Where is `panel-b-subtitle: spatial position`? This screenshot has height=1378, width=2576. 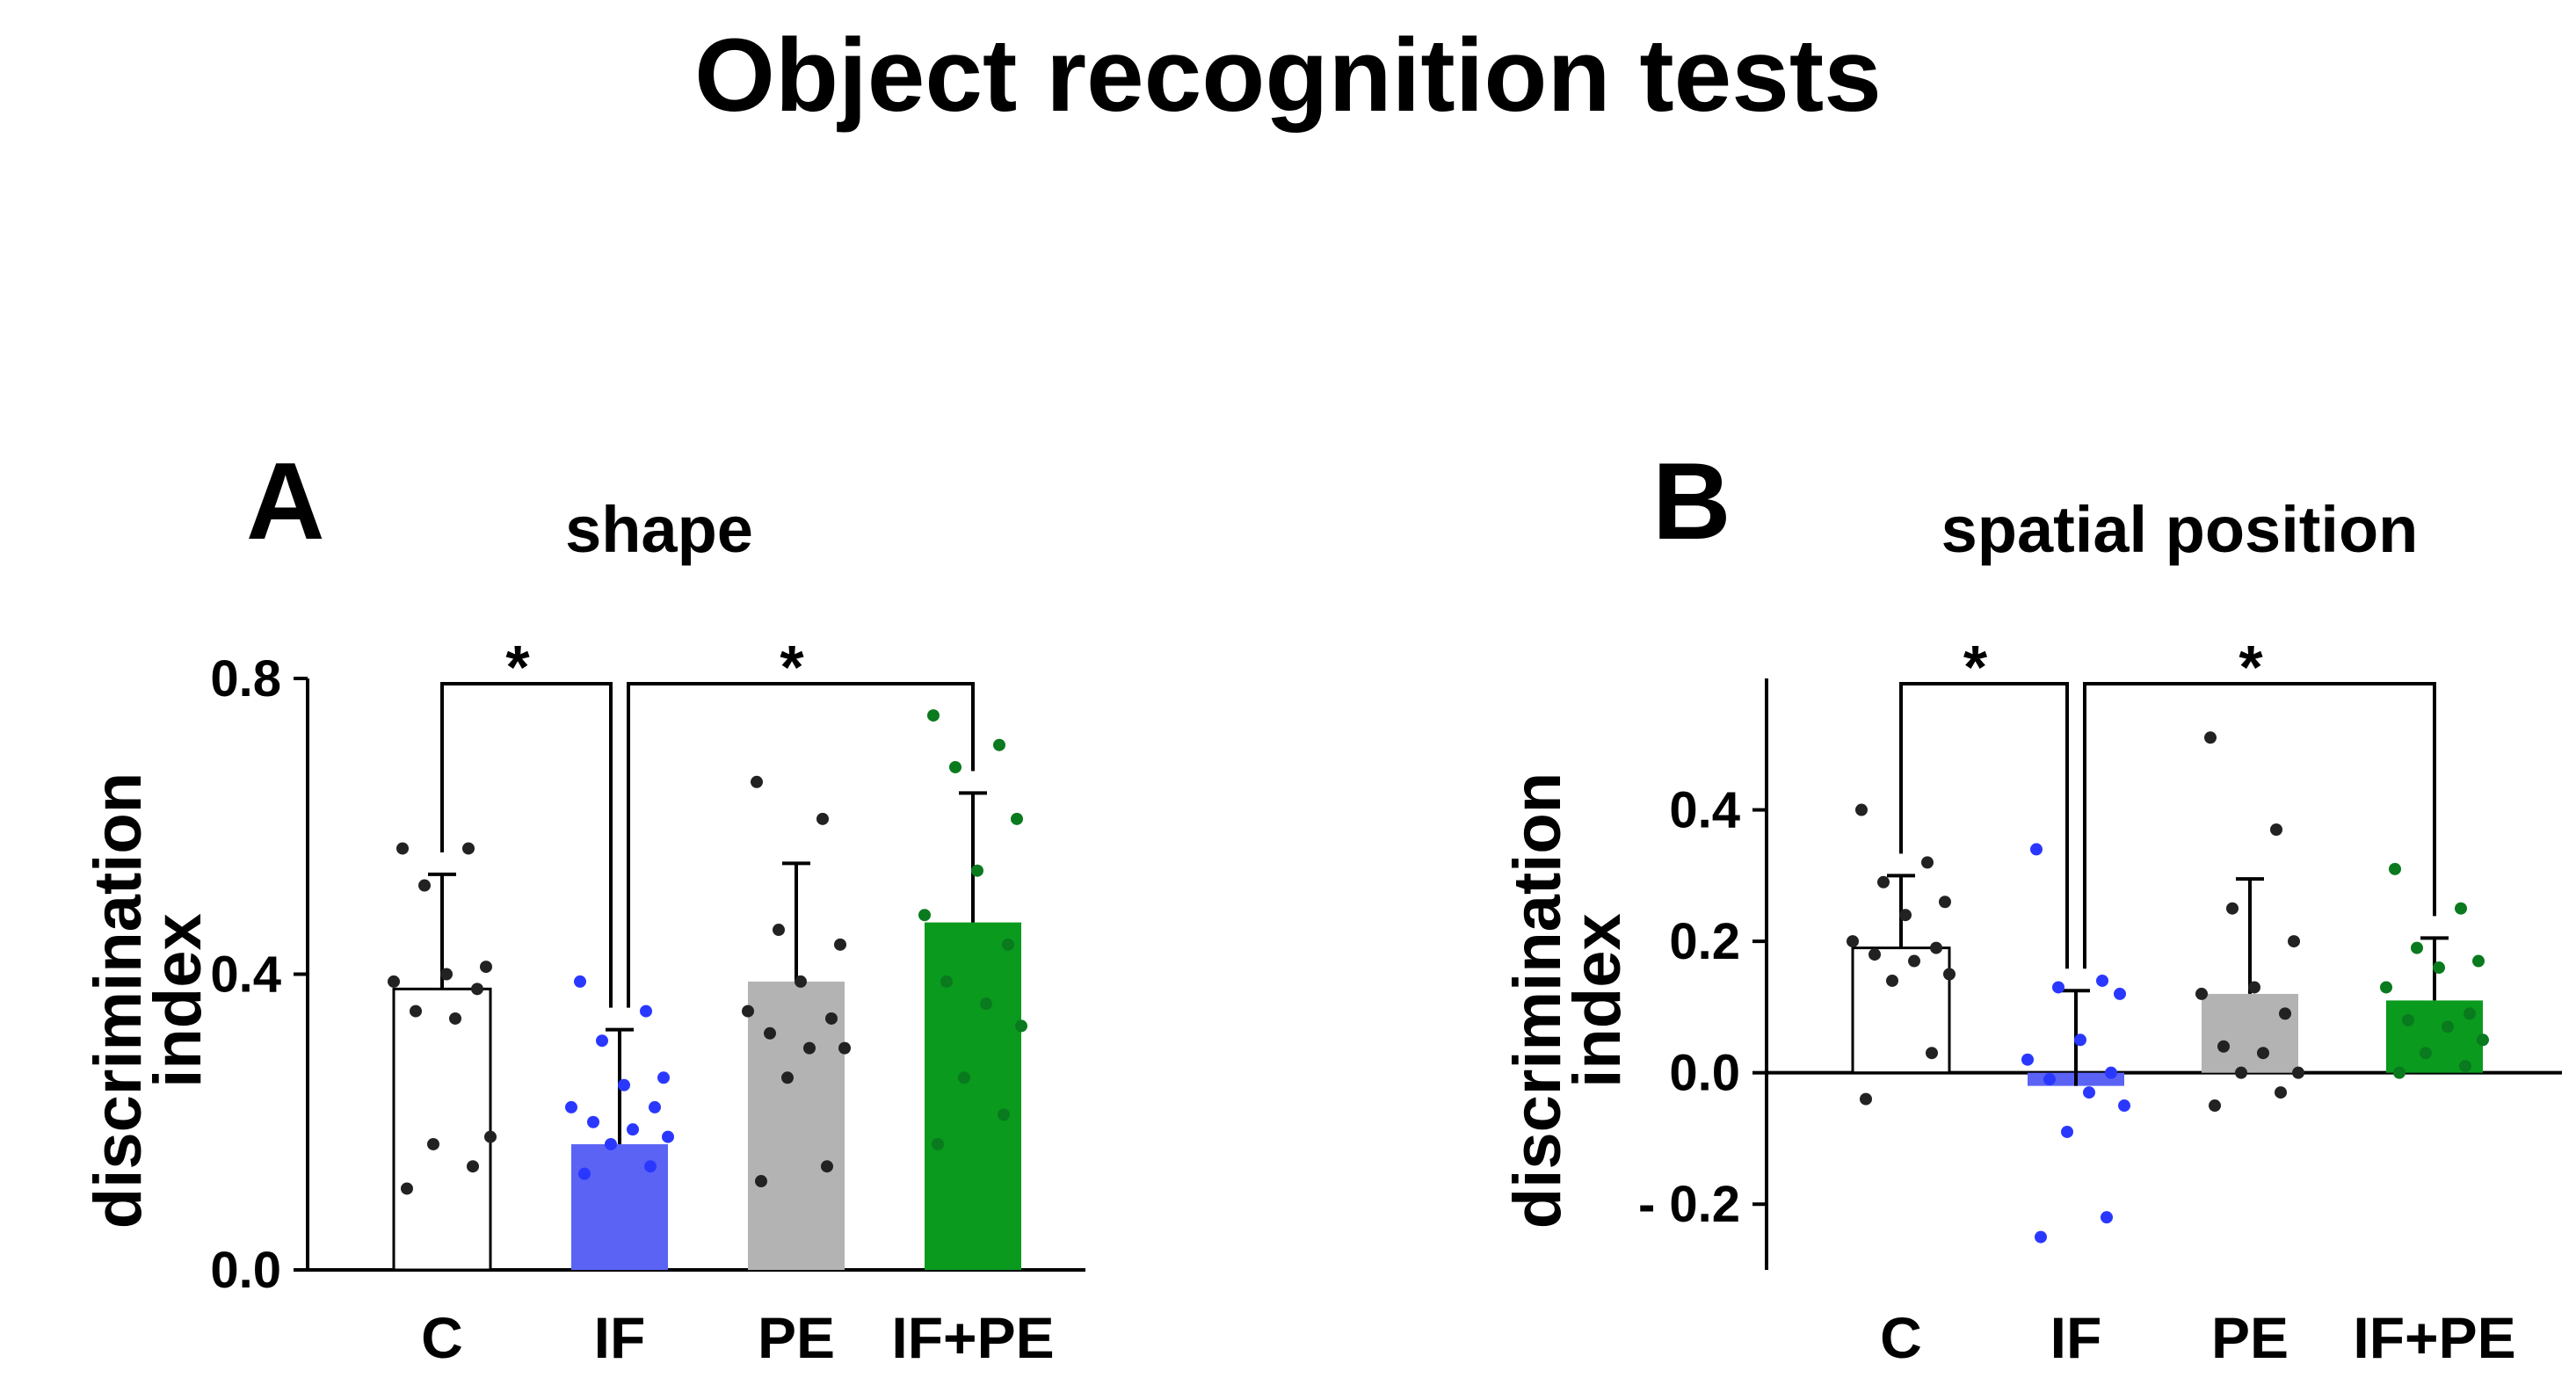 panel-b-subtitle: spatial position is located at coordinates (2180, 530).